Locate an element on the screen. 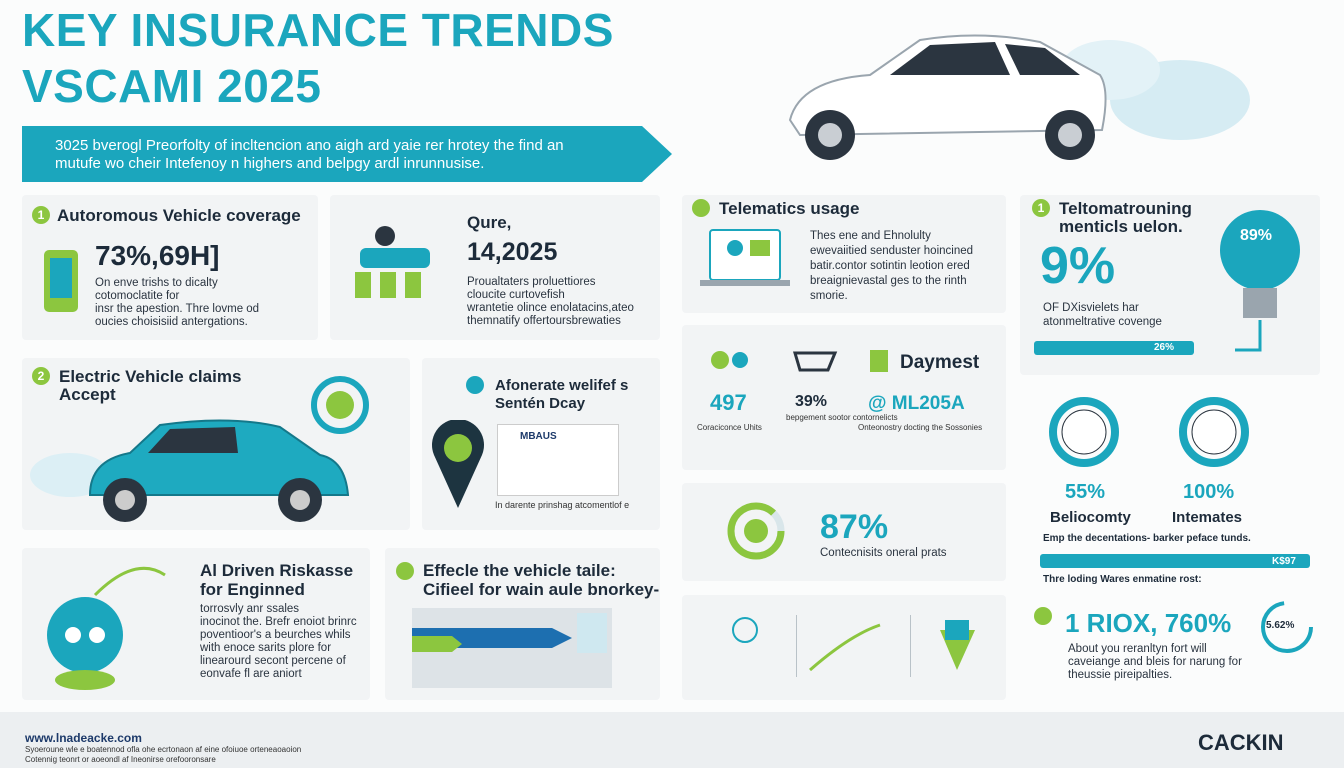 The width and height of the screenshot is (1344, 768). description: themnatify offertoursbrewaties is located at coordinates (544, 321).